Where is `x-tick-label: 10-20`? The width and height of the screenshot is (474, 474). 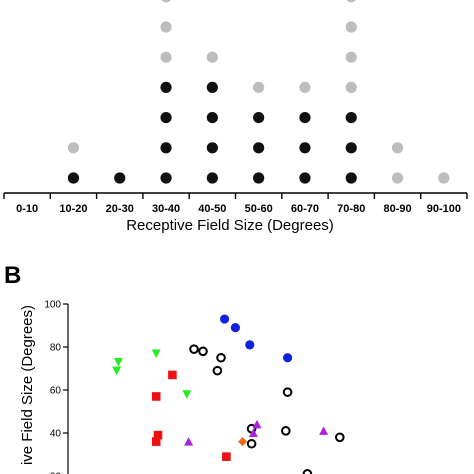
x-tick-label: 10-20 is located at coordinates (73, 209).